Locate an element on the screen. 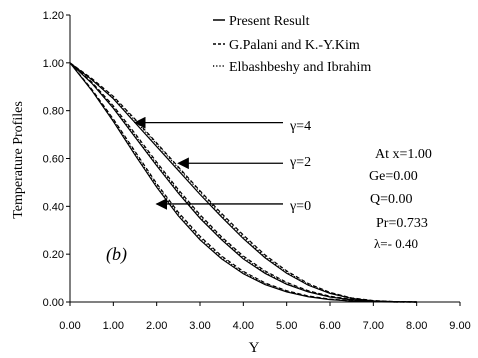 The image size is (478, 358). y-tick-label: 0.60 is located at coordinates (53, 160).